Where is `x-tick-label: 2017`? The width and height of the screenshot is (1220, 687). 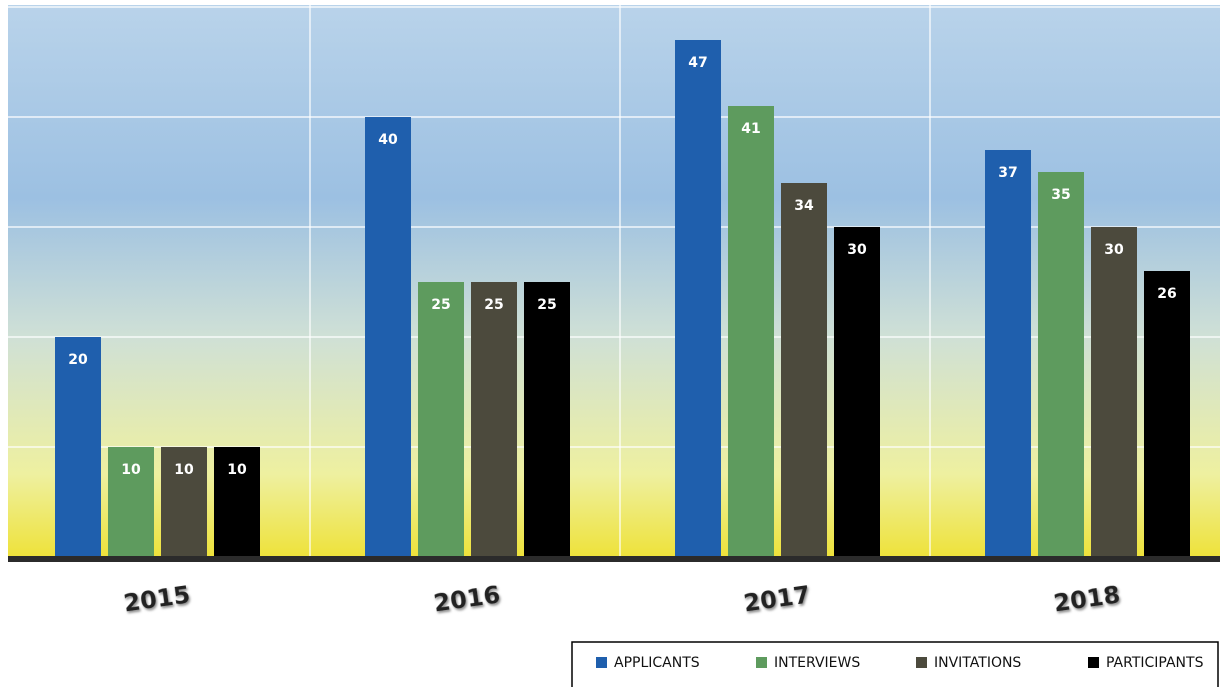 x-tick-label: 2017 is located at coordinates (777, 598).